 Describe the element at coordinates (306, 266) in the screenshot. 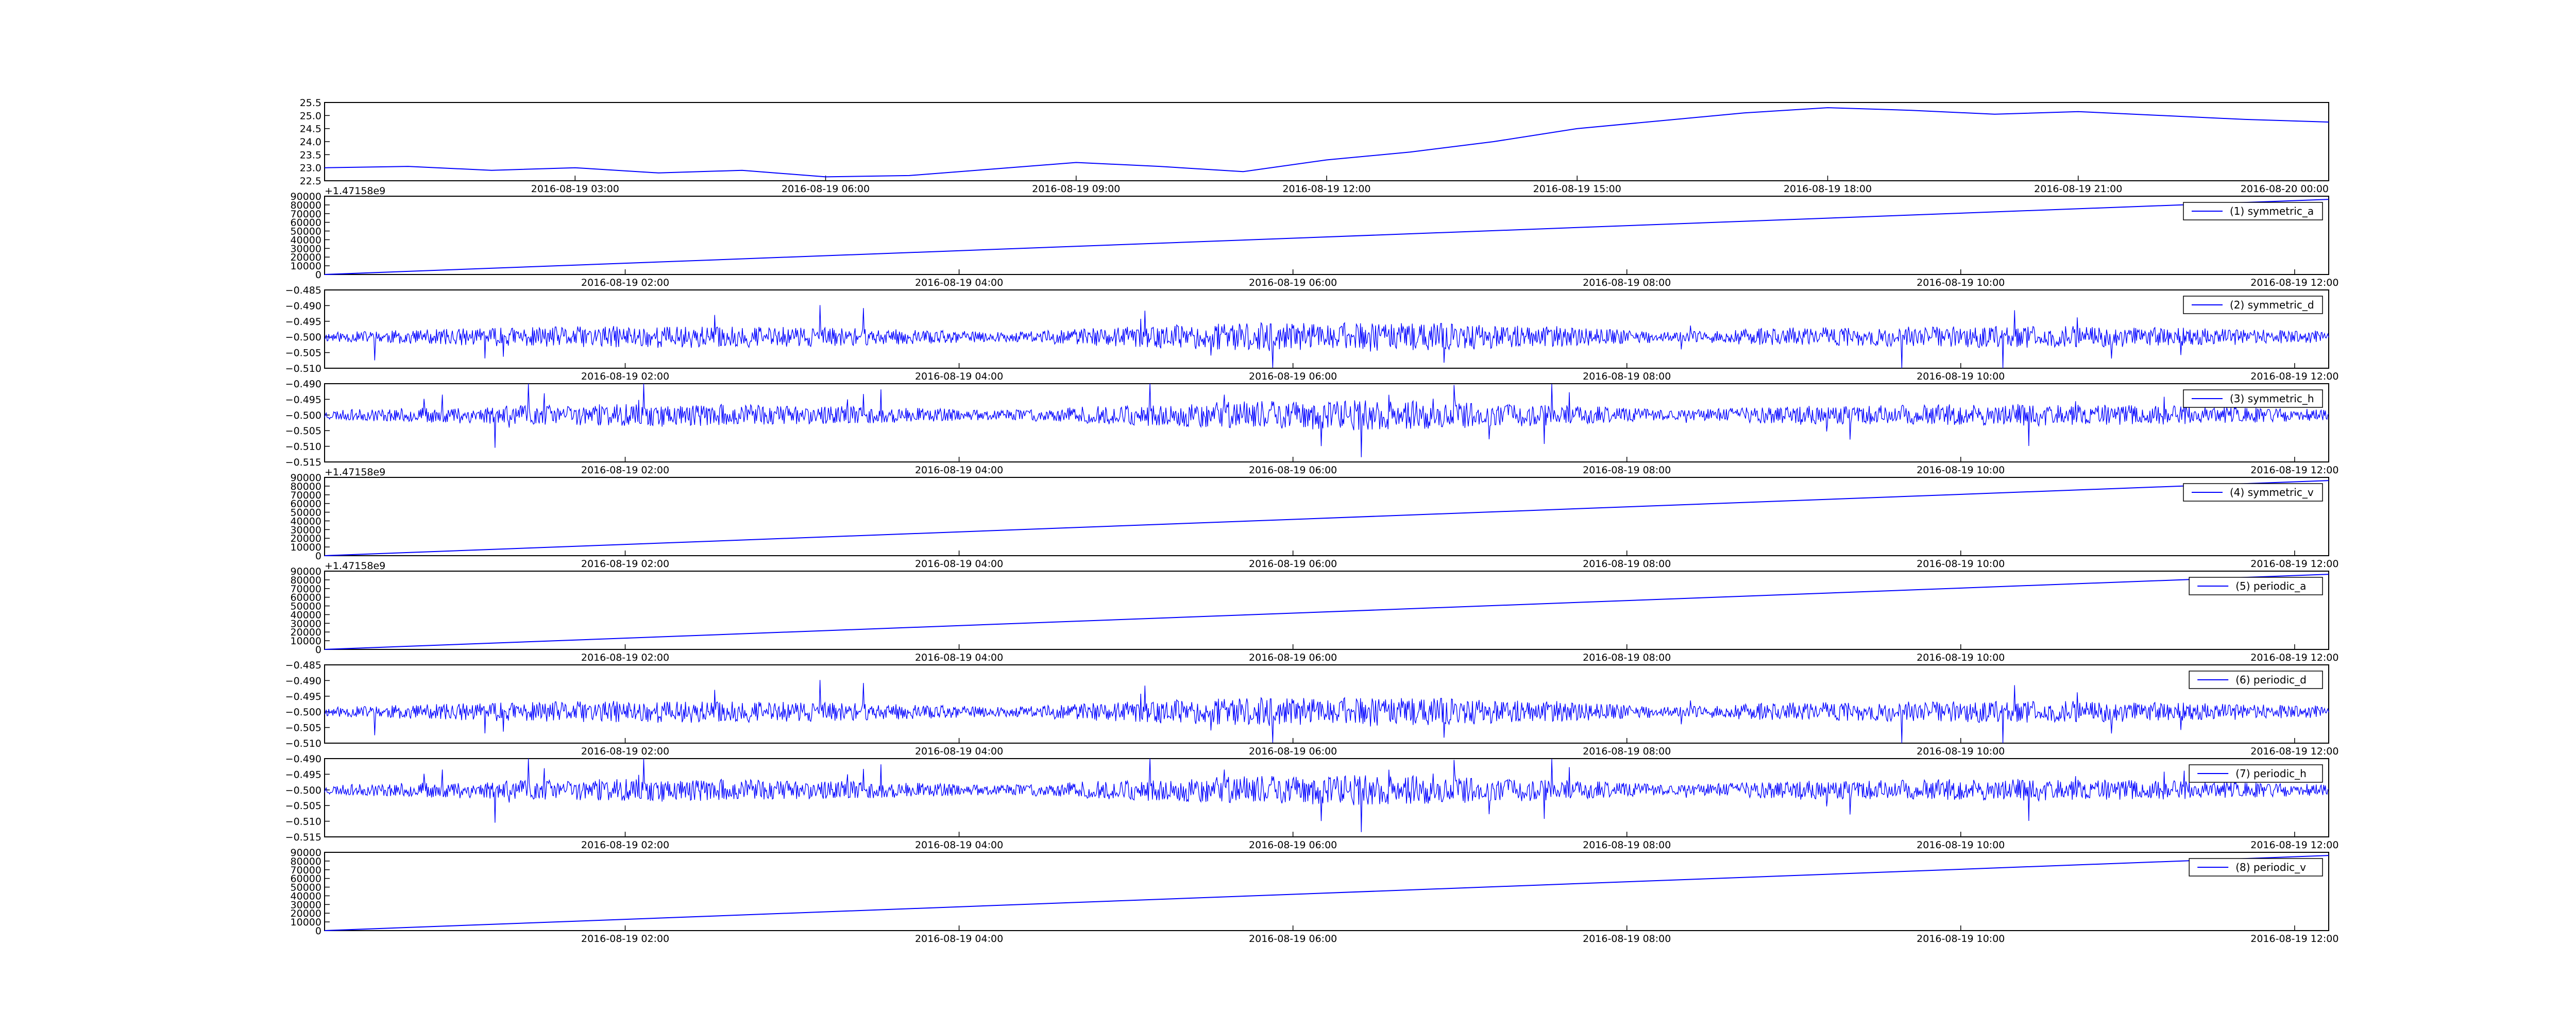

I see `y-tick-label: 10000` at that location.